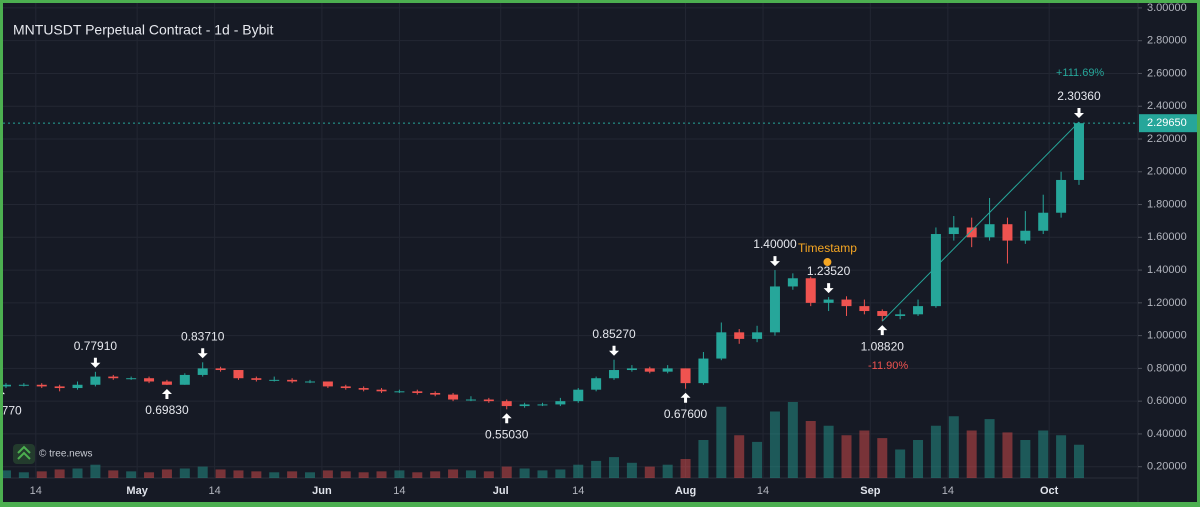 Image resolution: width=1200 pixels, height=507 pixels. Describe the element at coordinates (870, 491) in the screenshot. I see `x-tick-label: Sep` at that location.